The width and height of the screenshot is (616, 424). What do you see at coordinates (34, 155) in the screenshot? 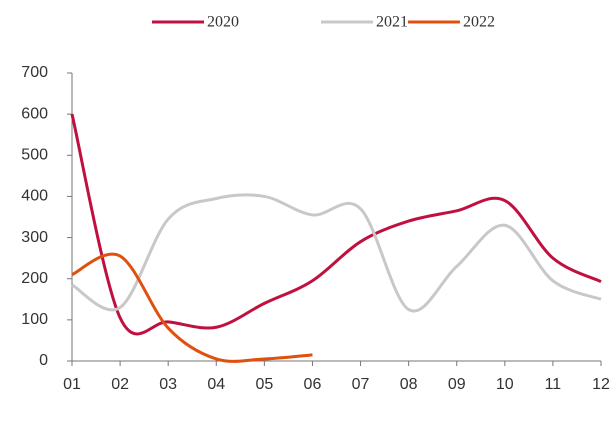
I see `y-tick-label: 500` at bounding box center [34, 155].